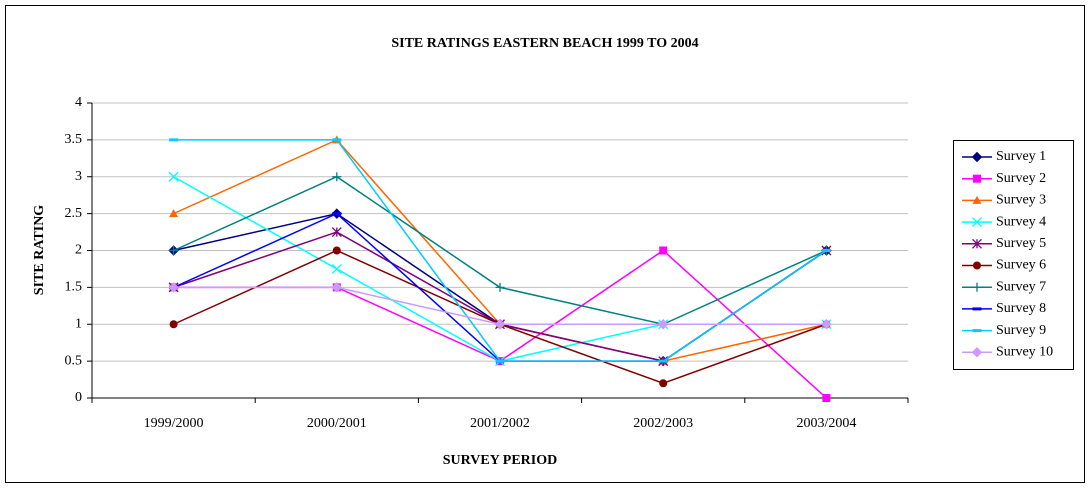  I want to click on legend-label: Survey 3, so click(1021, 200).